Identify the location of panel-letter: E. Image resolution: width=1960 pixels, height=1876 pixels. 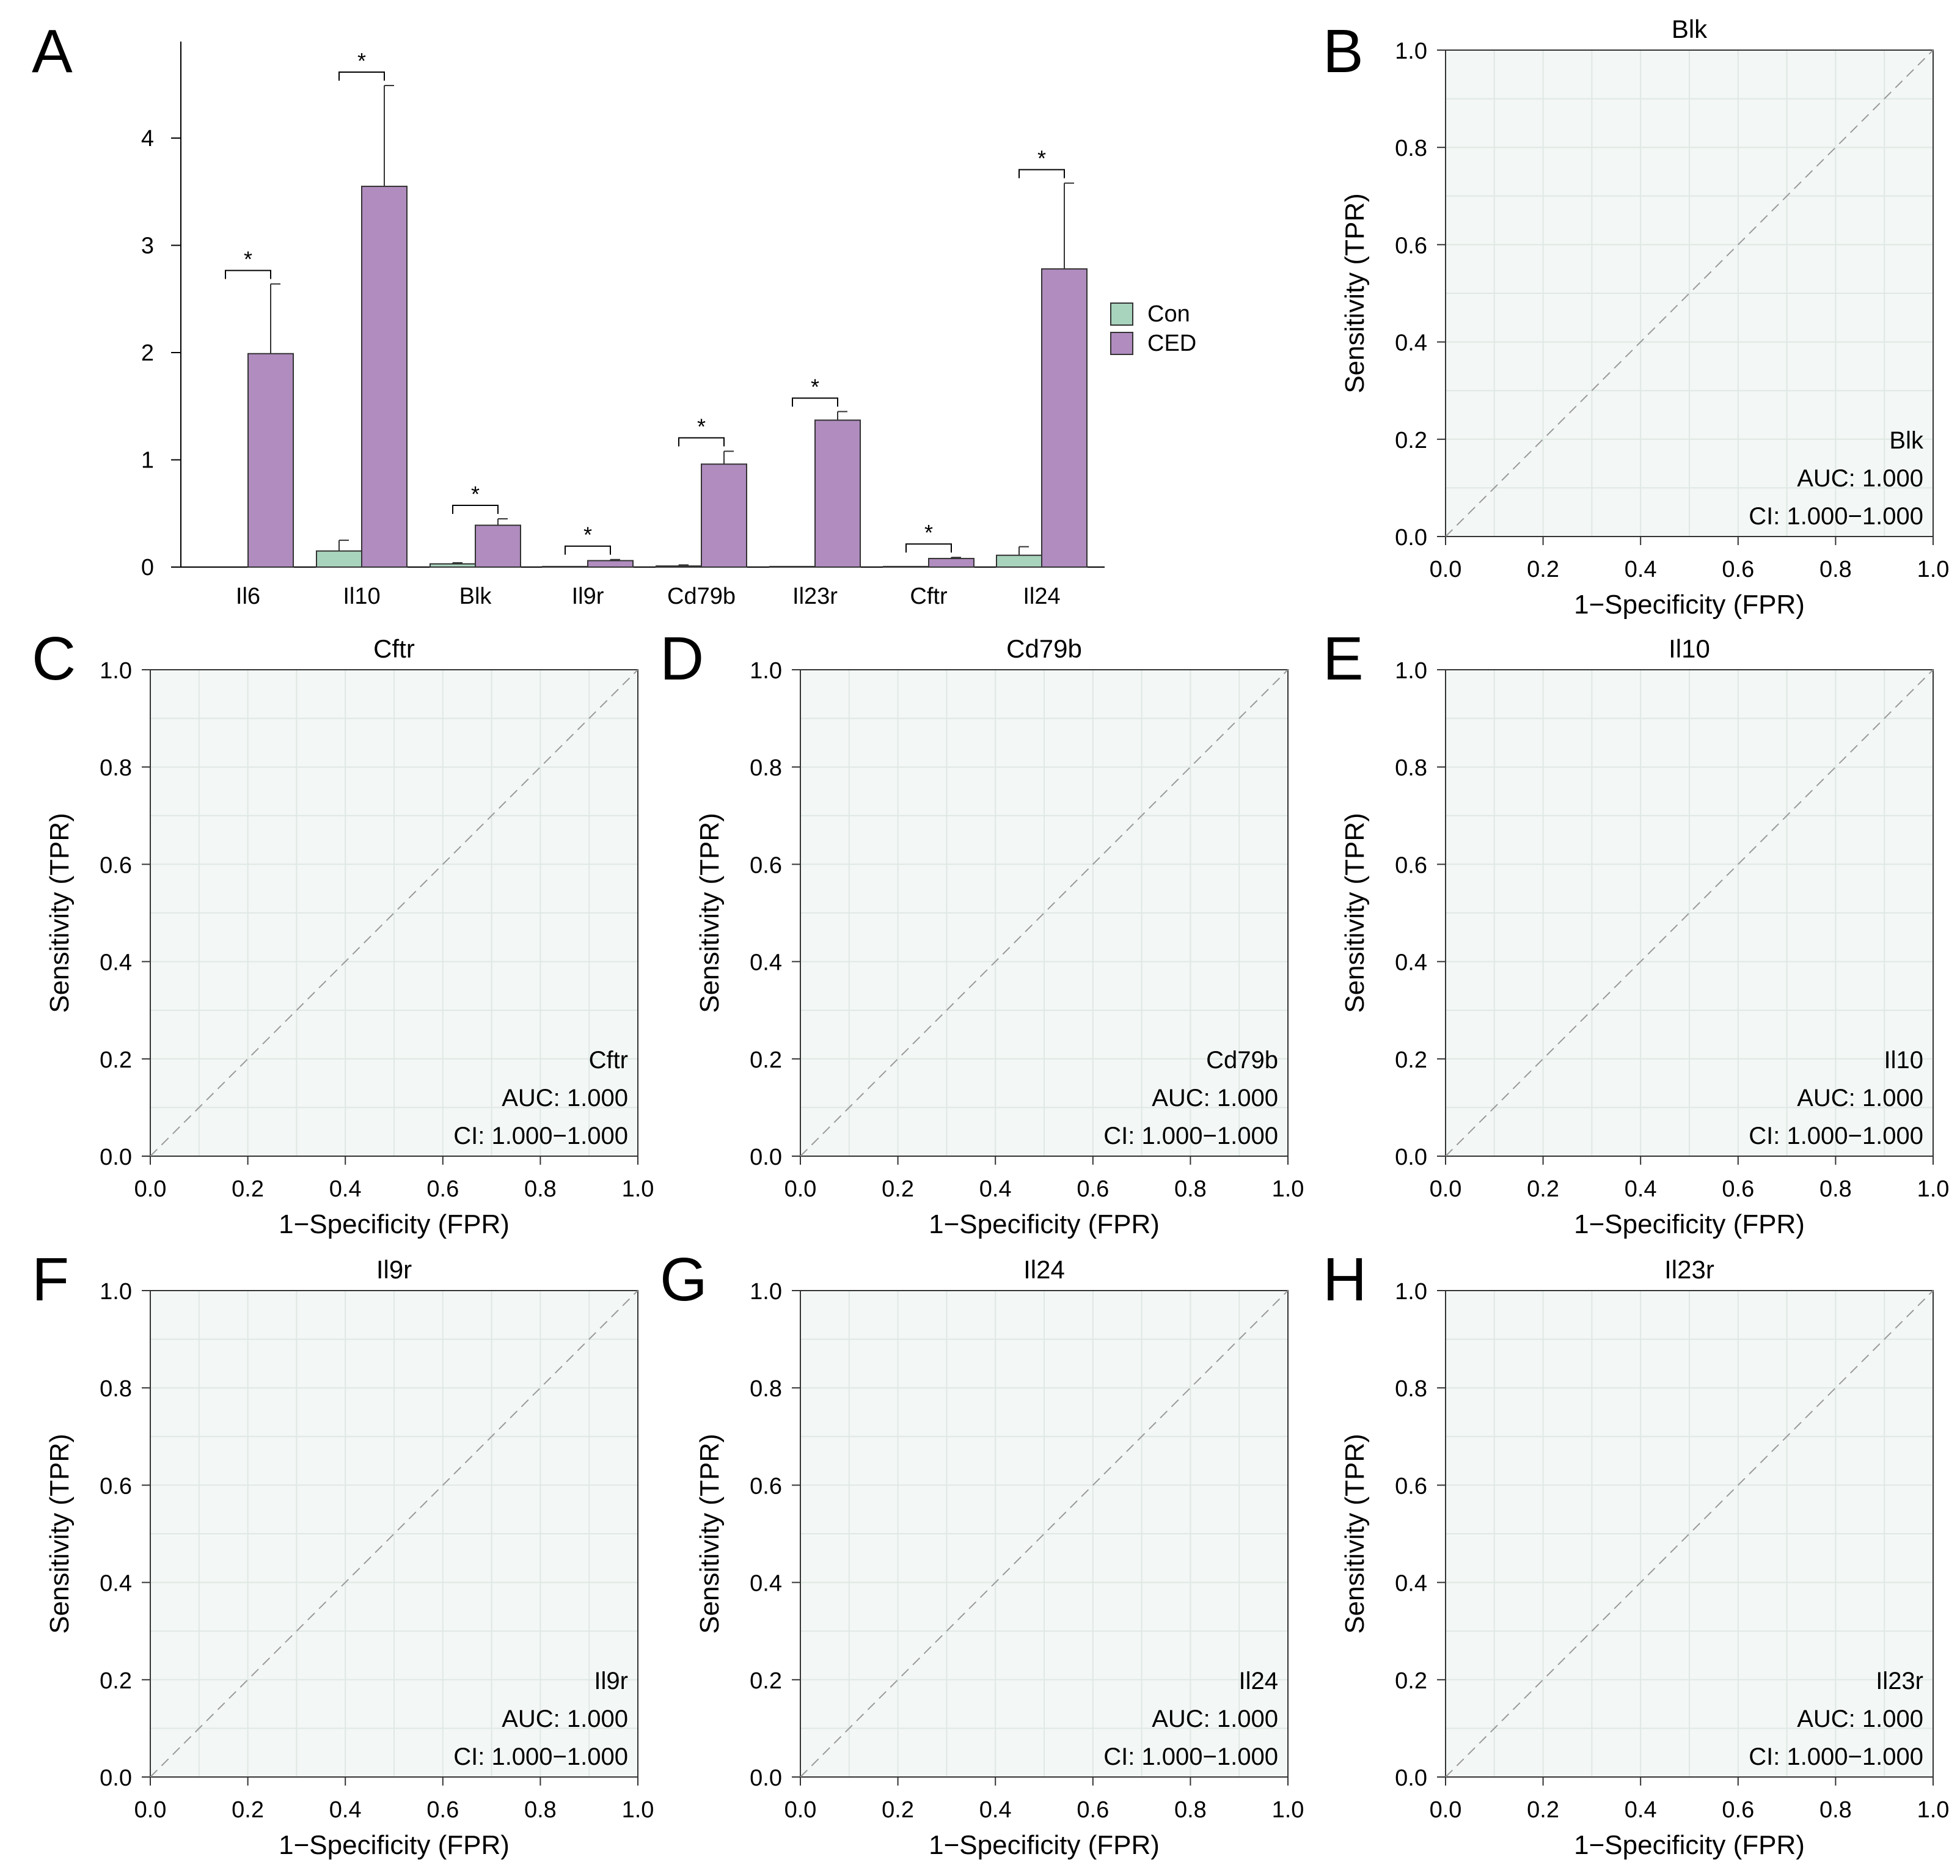
(1343, 659).